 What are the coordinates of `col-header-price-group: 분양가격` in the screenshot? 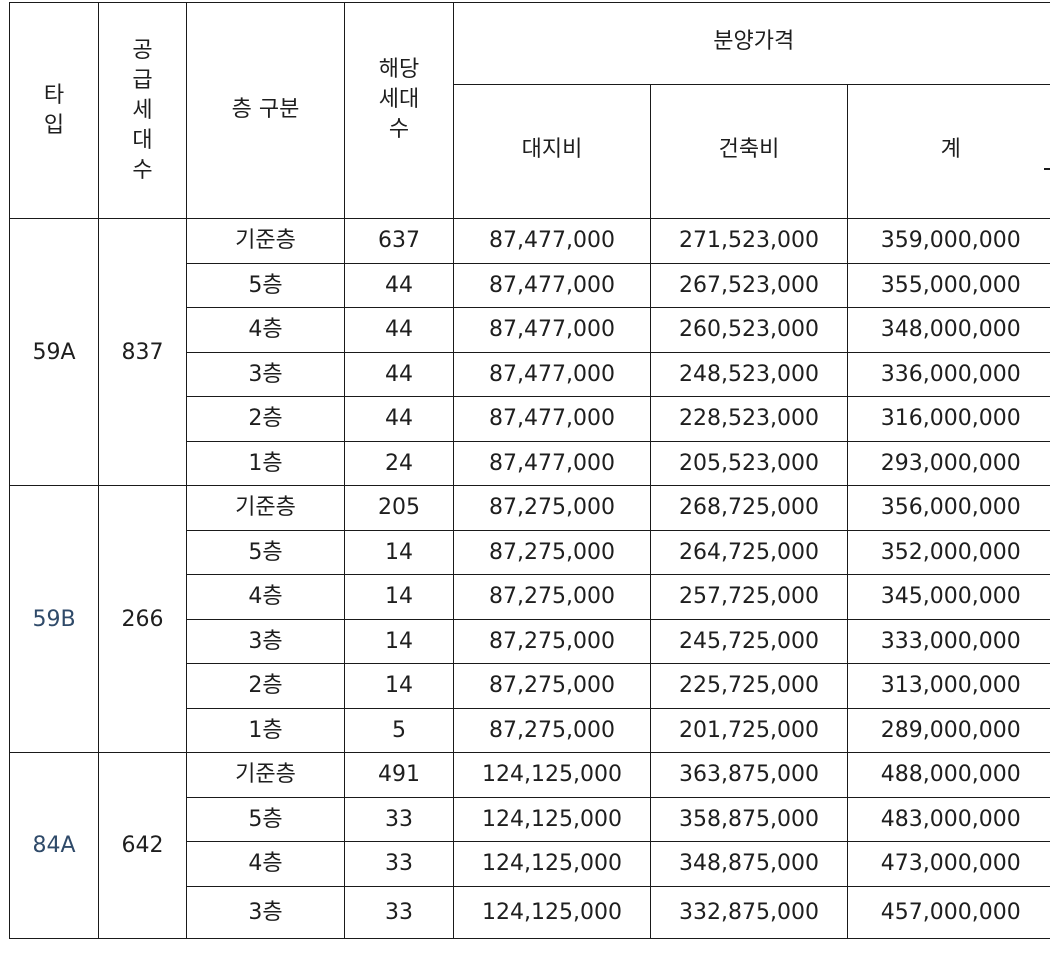 It's located at (751, 43).